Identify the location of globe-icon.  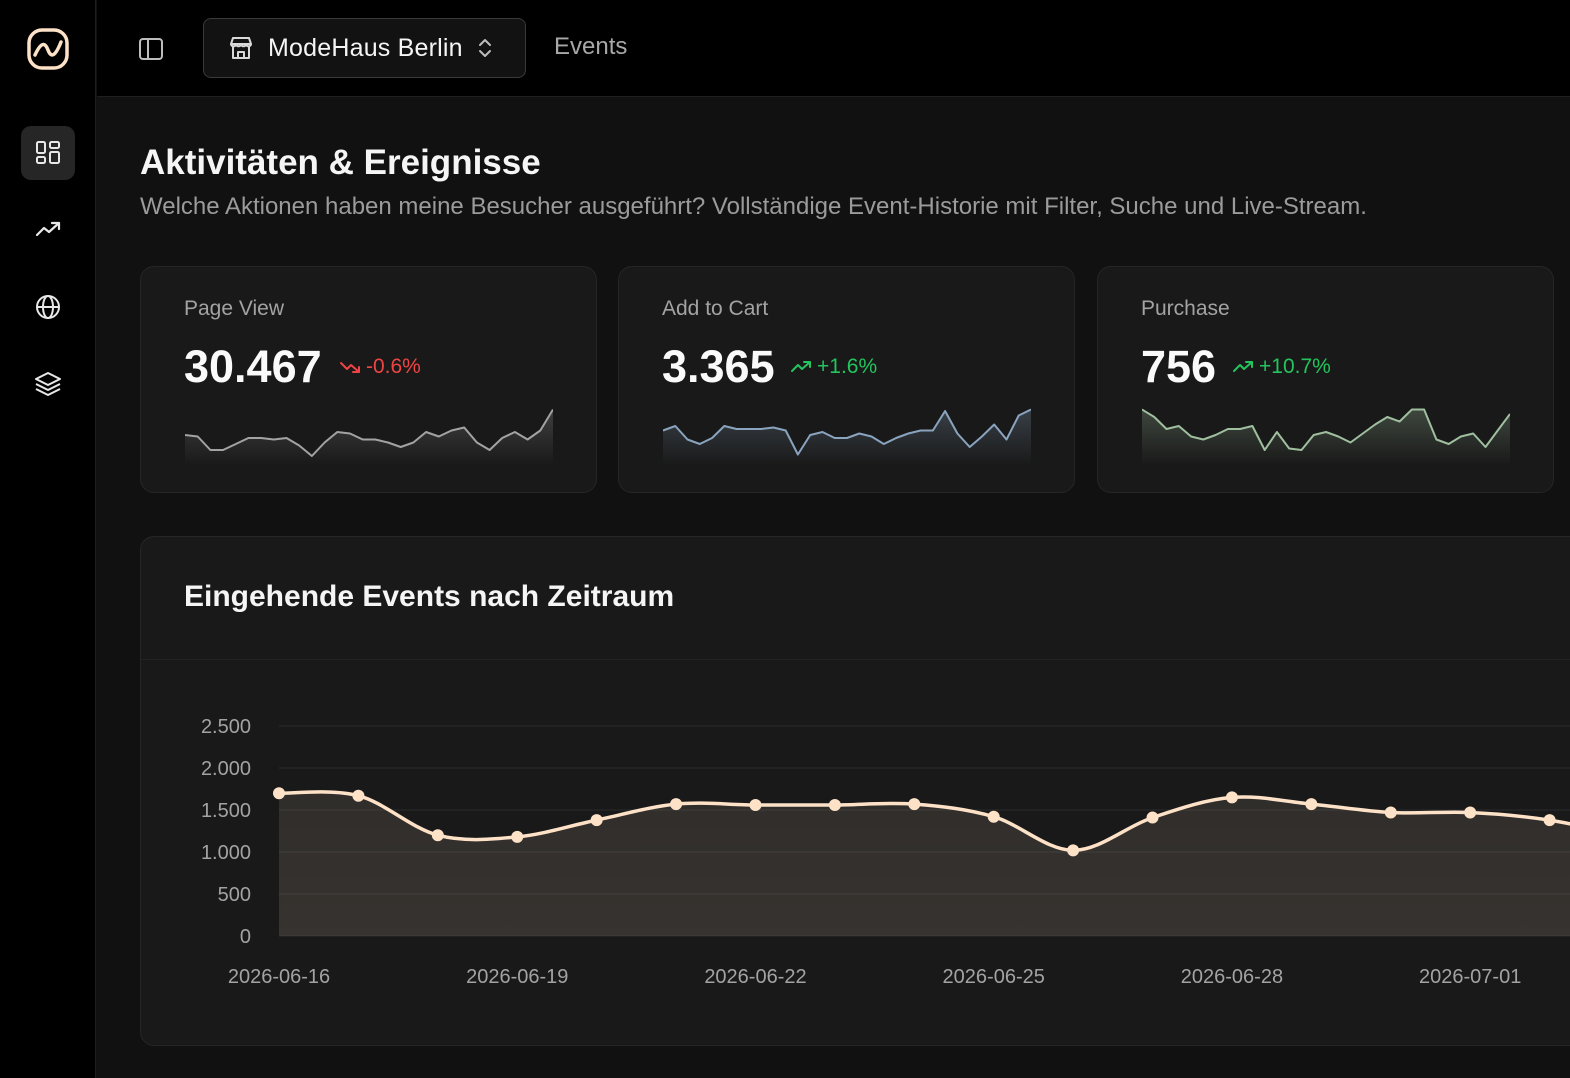
(48, 307).